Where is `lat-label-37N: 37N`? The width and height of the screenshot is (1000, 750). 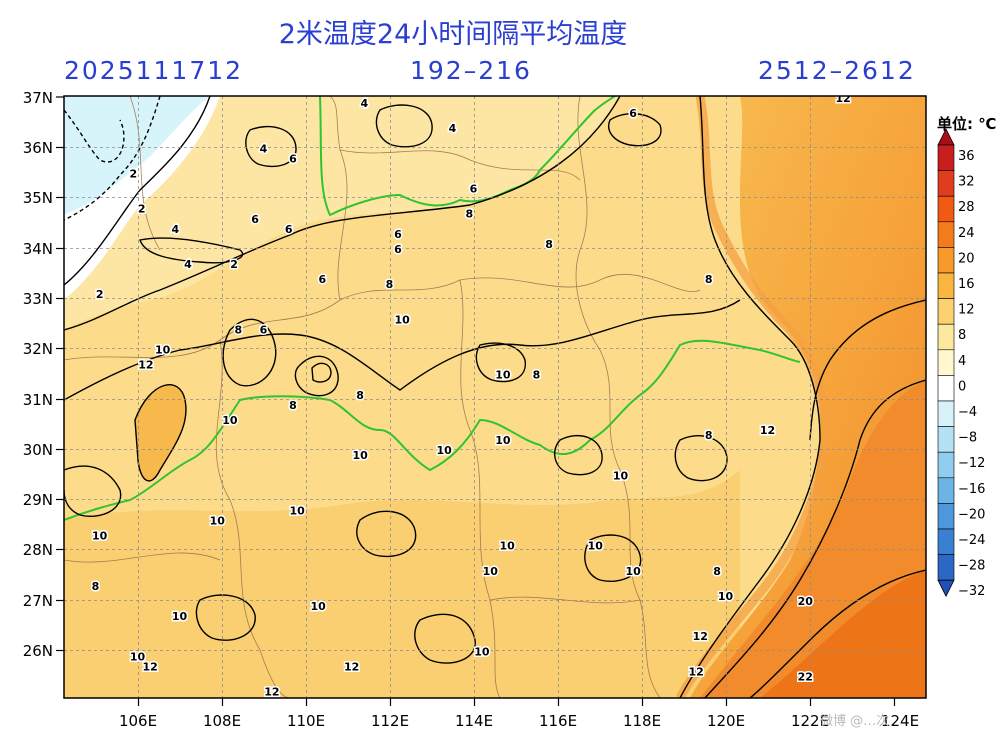 lat-label-37N: 37N is located at coordinates (38, 98).